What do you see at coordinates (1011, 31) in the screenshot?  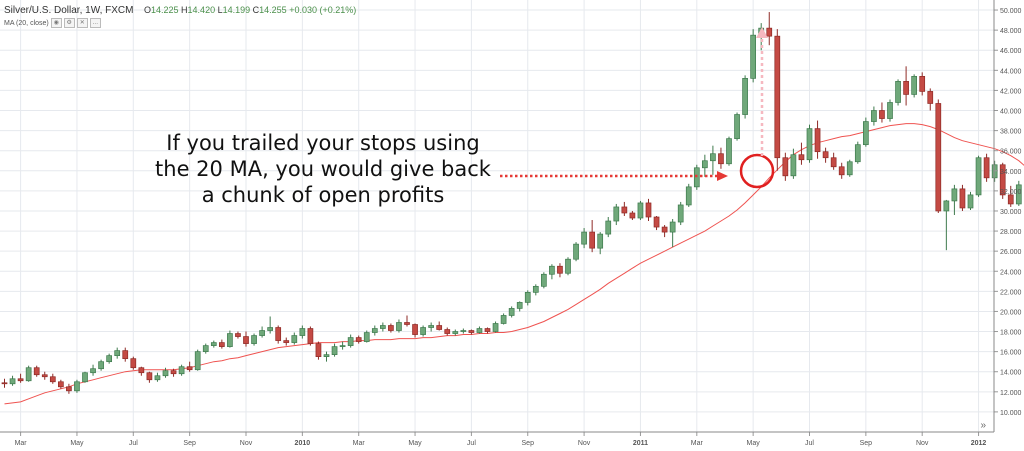 I see `y-tick-label: 48.000` at bounding box center [1011, 31].